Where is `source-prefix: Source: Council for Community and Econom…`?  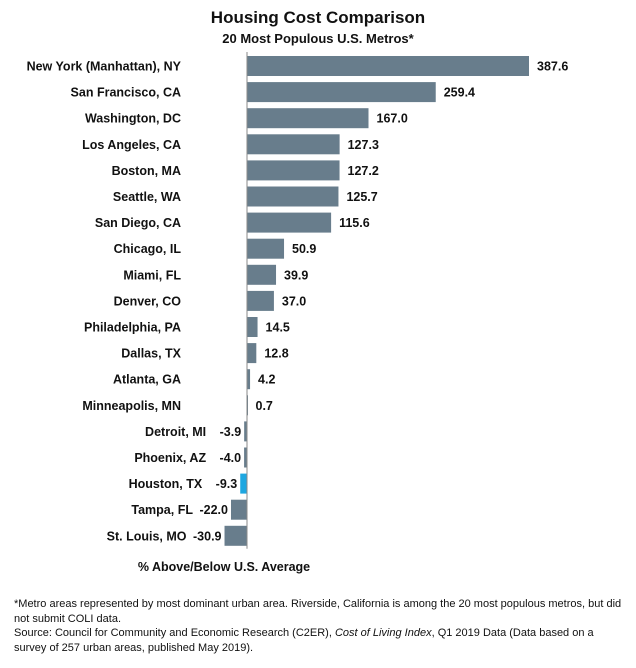
source-prefix: Source: Council for Community and Econom… is located at coordinates (174, 633).